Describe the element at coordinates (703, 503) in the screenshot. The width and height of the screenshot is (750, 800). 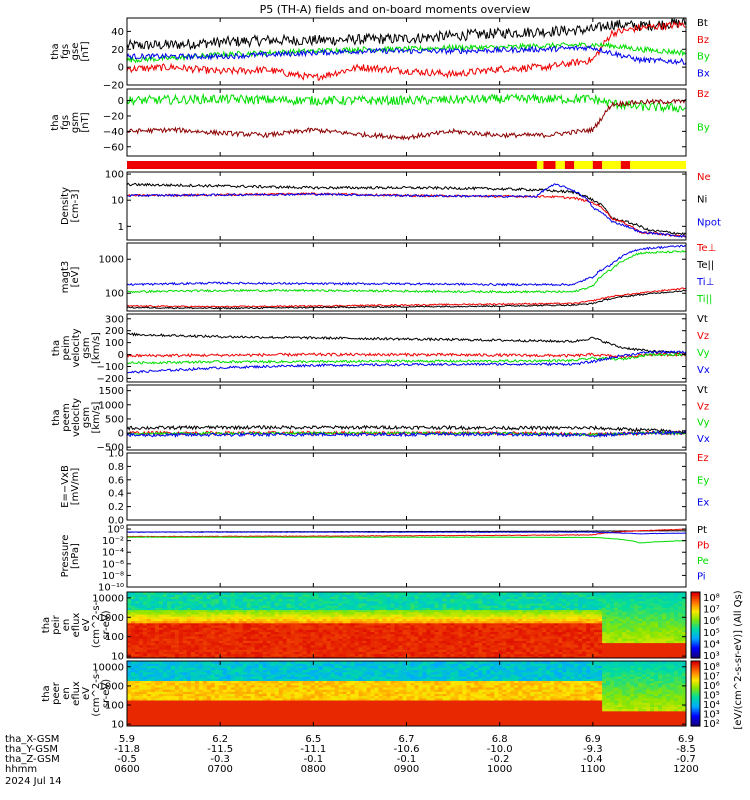
I see `legend-efield-2: Ex` at that location.